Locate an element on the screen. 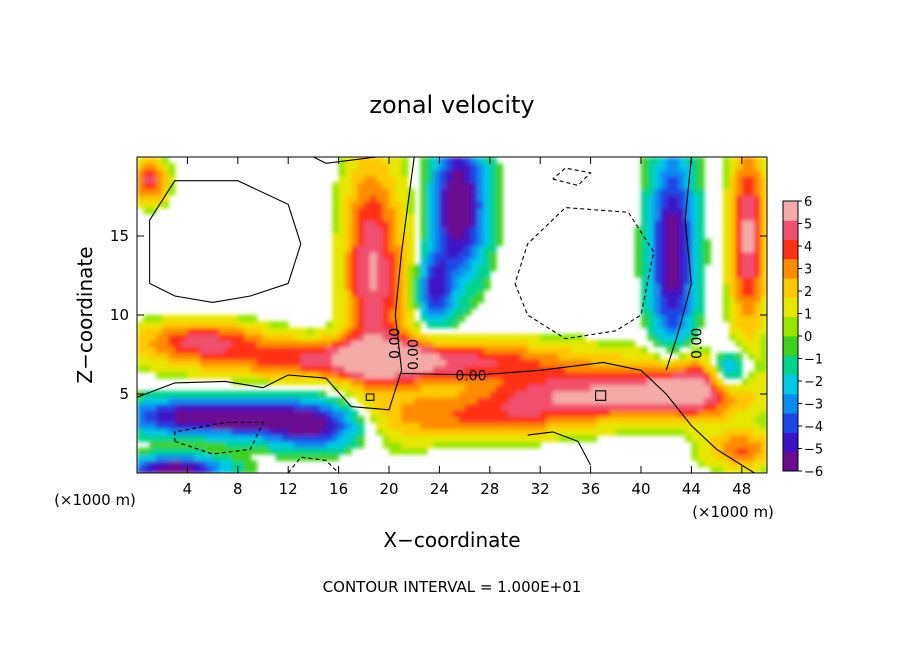 This screenshot has height=654, width=904. y-tick-label: 5 is located at coordinates (124, 394).